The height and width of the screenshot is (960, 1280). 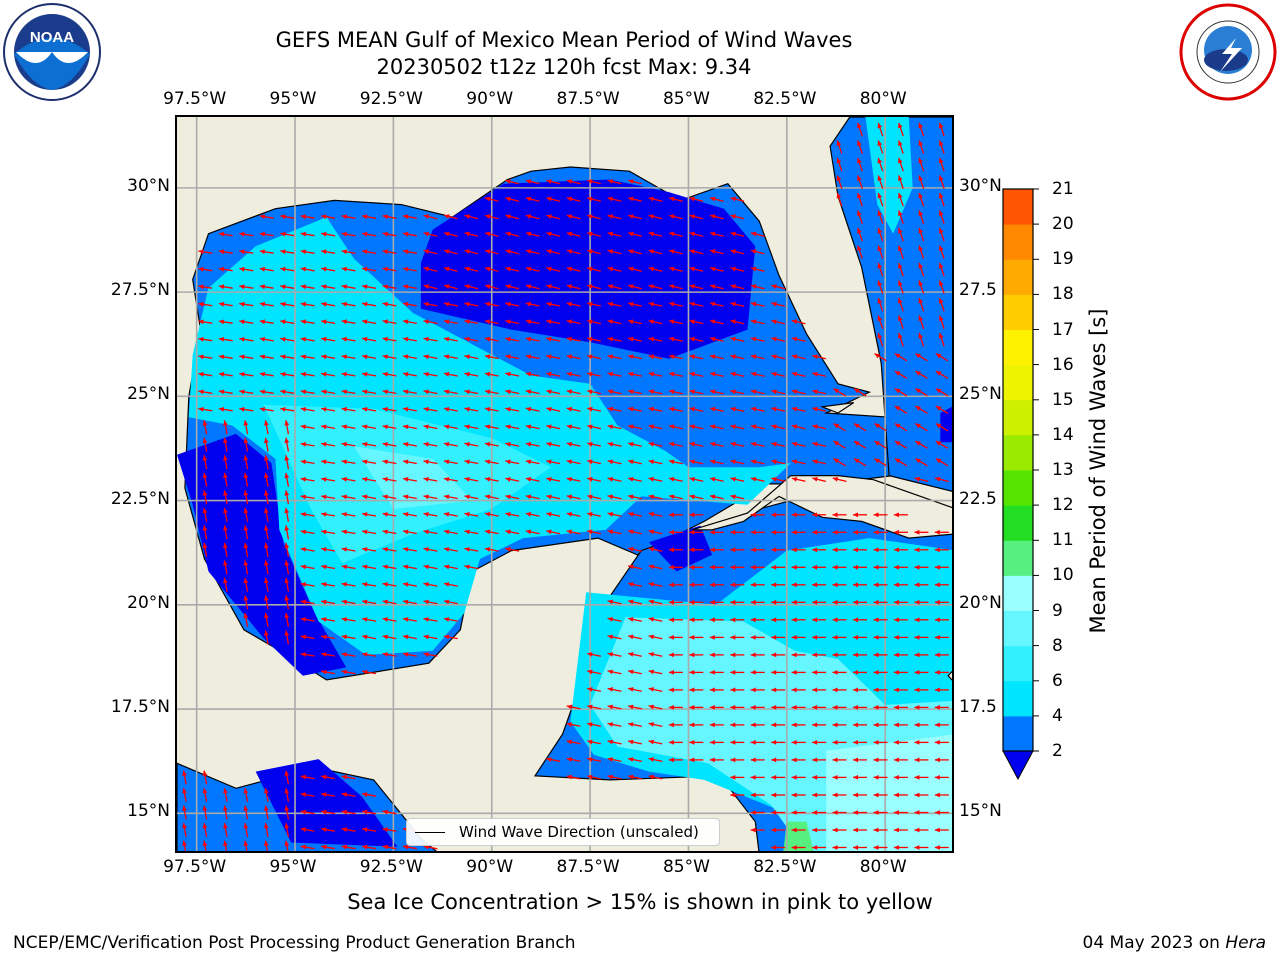 I want to click on lon-tick-label-bottom: 92.5°W, so click(x=391, y=867).